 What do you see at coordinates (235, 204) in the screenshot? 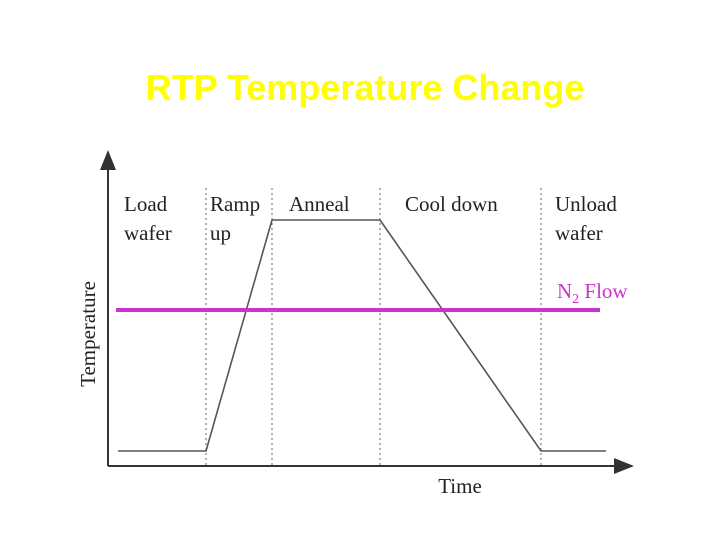
I see `phase-ramp-line1: Ramp` at bounding box center [235, 204].